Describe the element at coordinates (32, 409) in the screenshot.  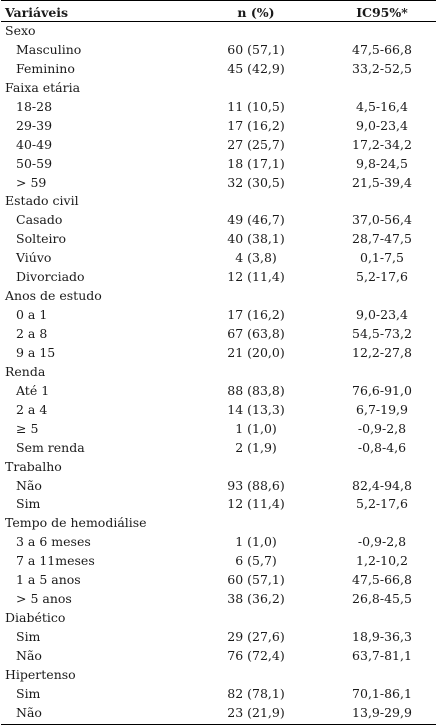
I see `row-label: 2 a 4` at that location.